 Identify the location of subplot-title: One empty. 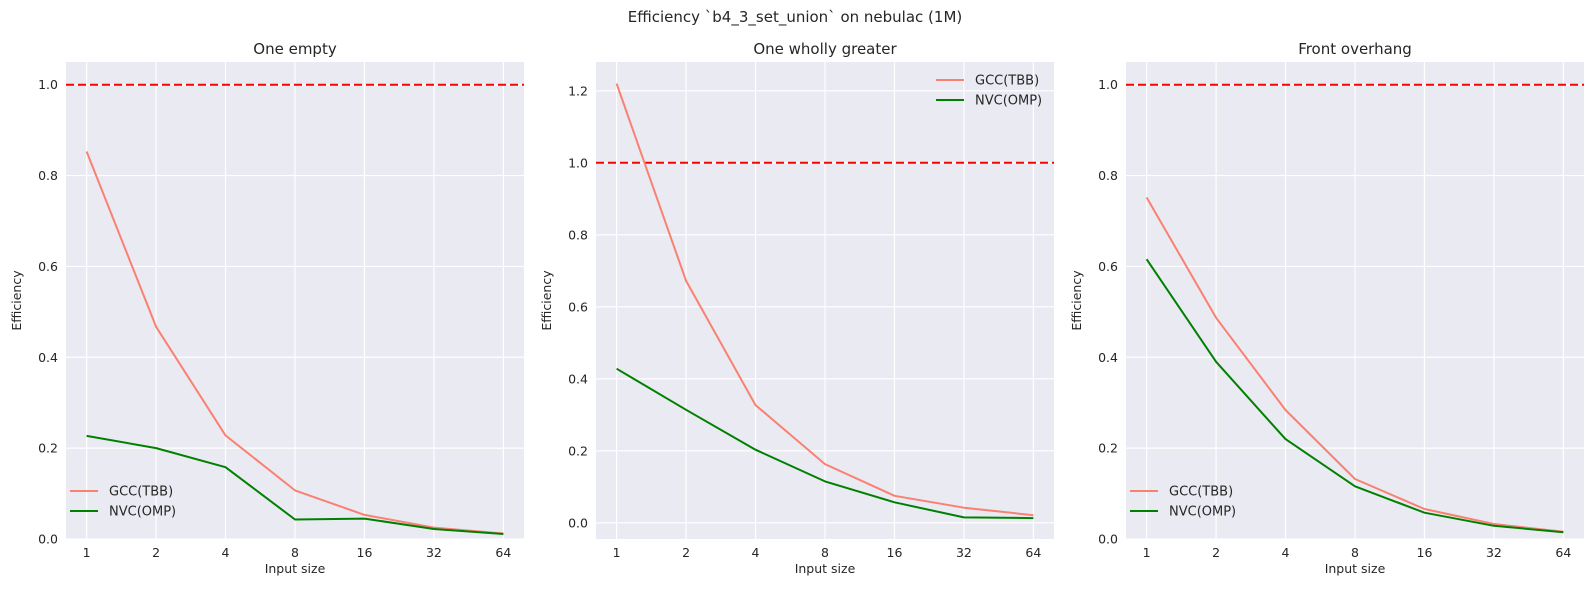
(295, 49).